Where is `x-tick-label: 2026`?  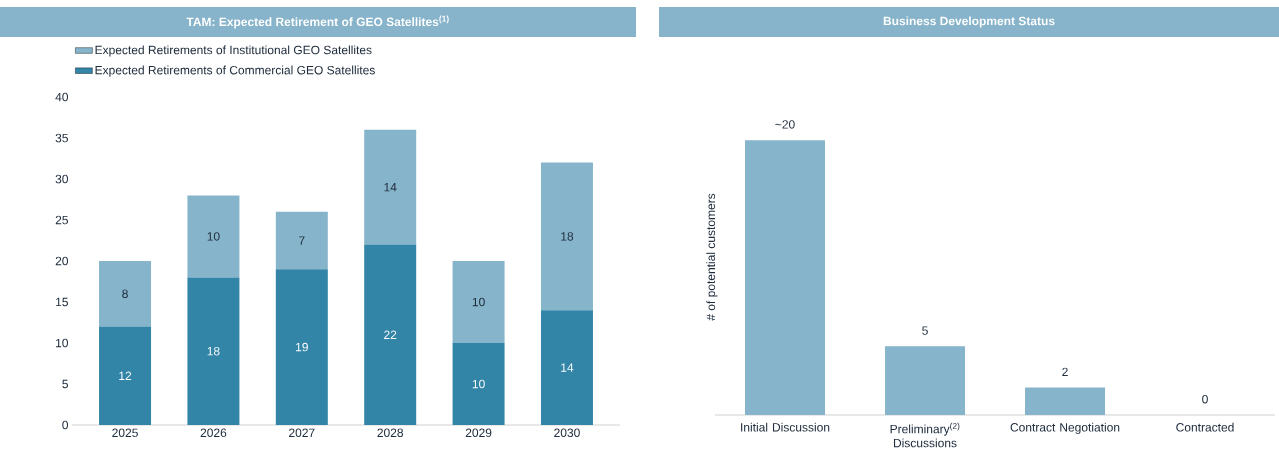 x-tick-label: 2026 is located at coordinates (213, 433).